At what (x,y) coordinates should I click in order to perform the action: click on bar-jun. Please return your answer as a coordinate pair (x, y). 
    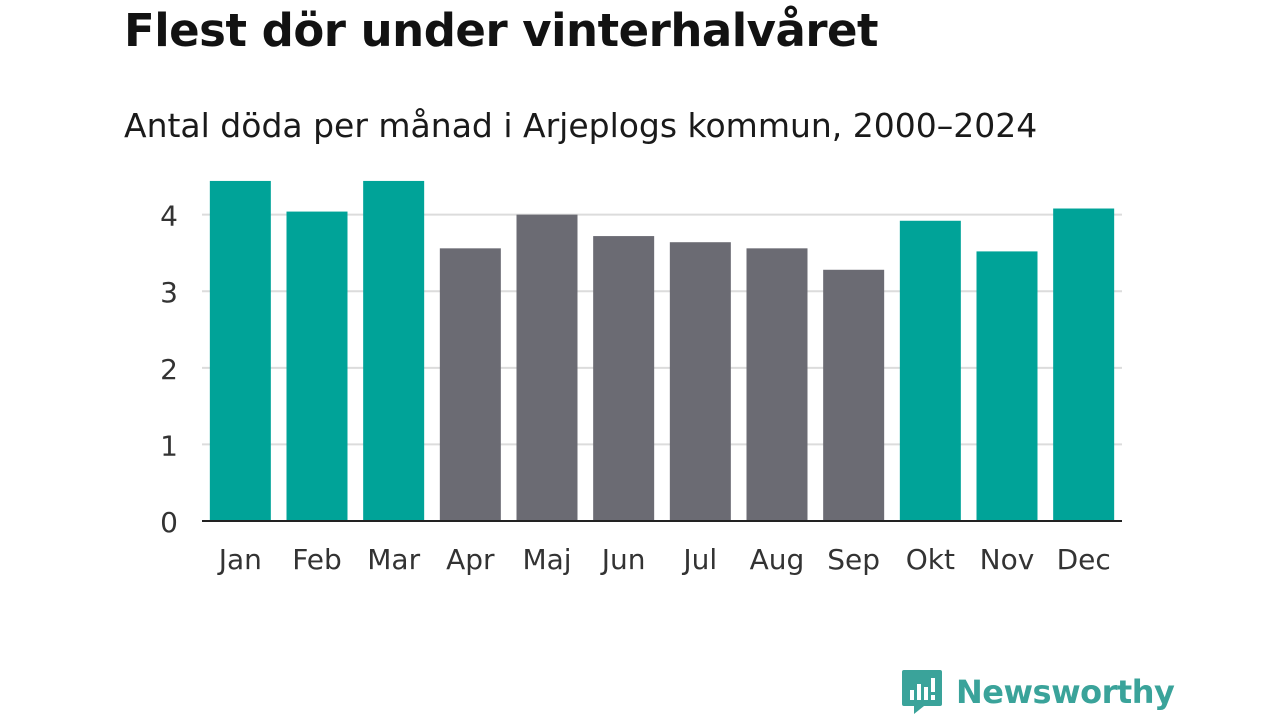
    Looking at the image, I should click on (624, 378).